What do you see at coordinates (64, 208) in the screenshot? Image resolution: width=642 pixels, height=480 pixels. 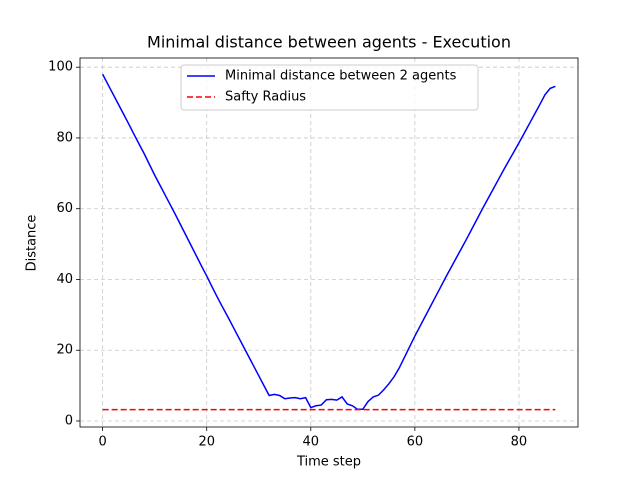 I see `y-tick-label: 60` at bounding box center [64, 208].